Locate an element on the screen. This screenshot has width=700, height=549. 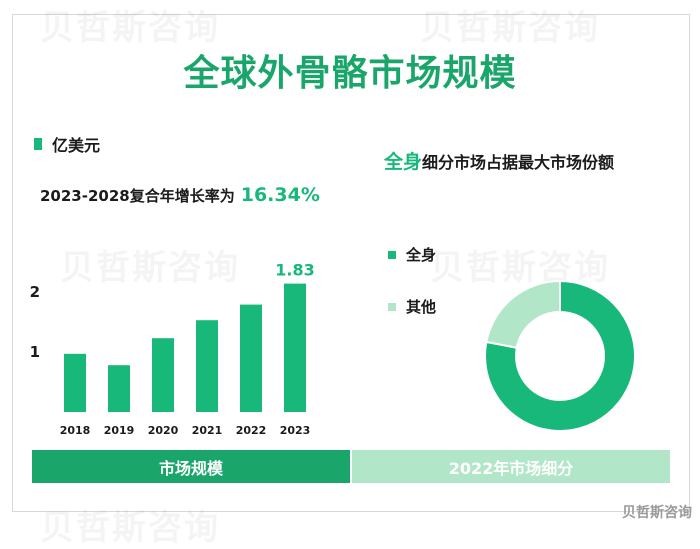
unit-marker is located at coordinates (38, 144).